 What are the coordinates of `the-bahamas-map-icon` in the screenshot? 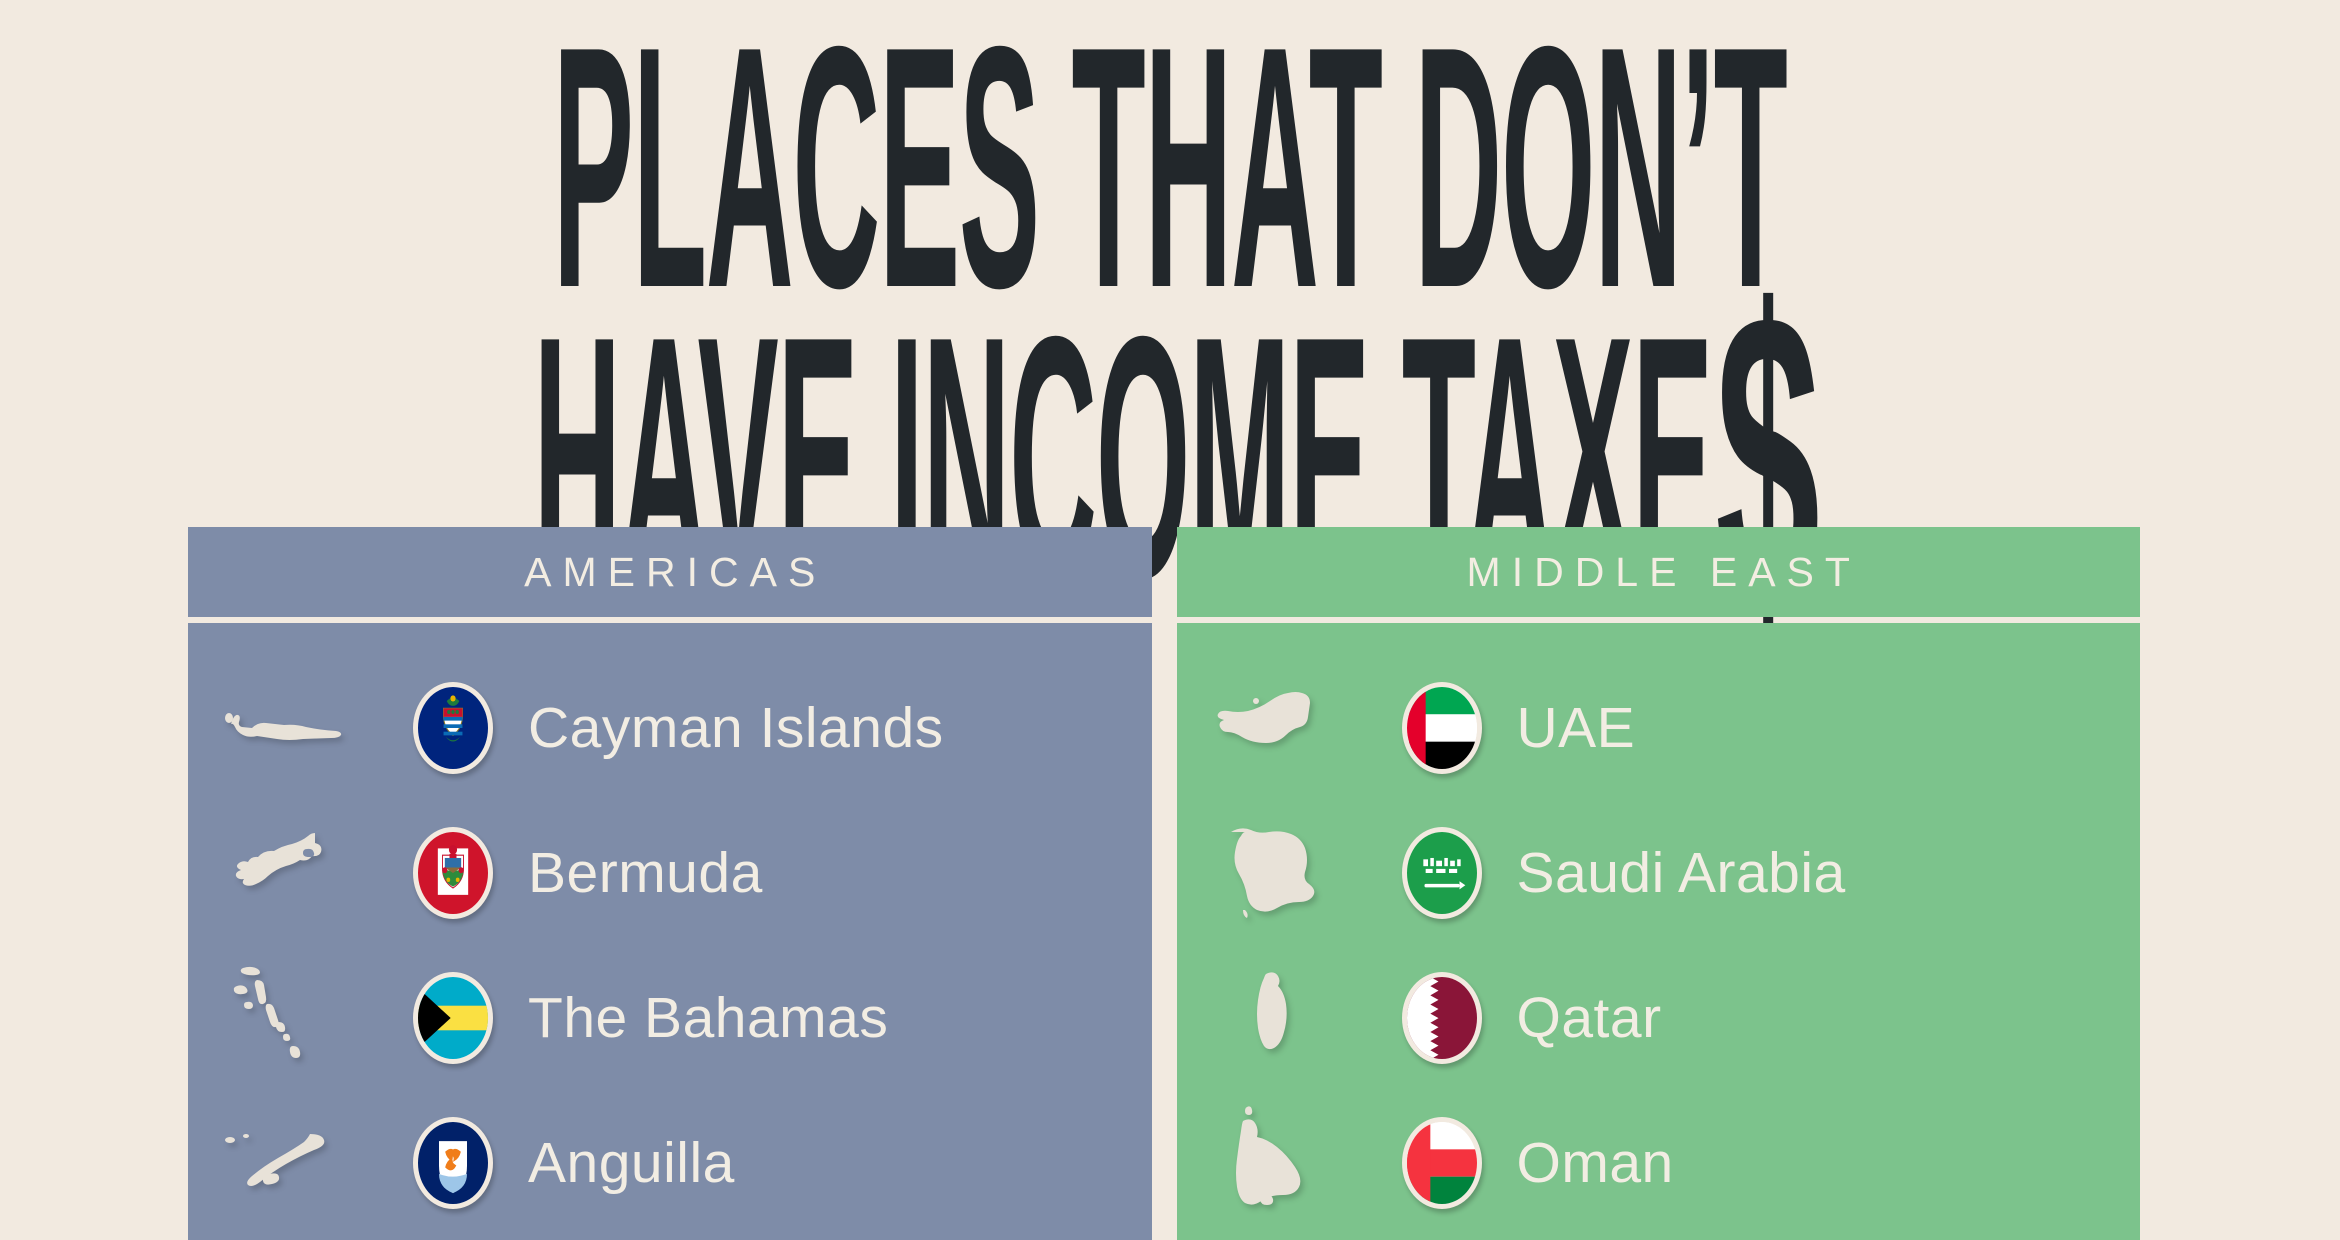 It's located at (283, 1018).